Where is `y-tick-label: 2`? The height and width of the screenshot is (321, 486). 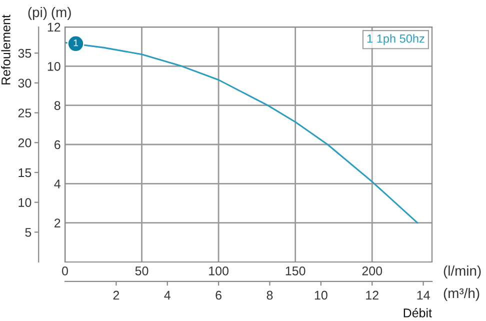 y-tick-label: 2 is located at coordinates (57, 223).